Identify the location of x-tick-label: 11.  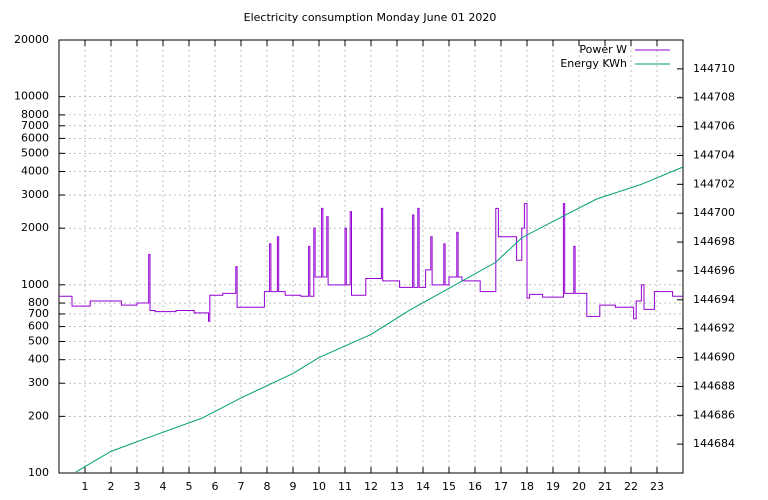
(345, 486).